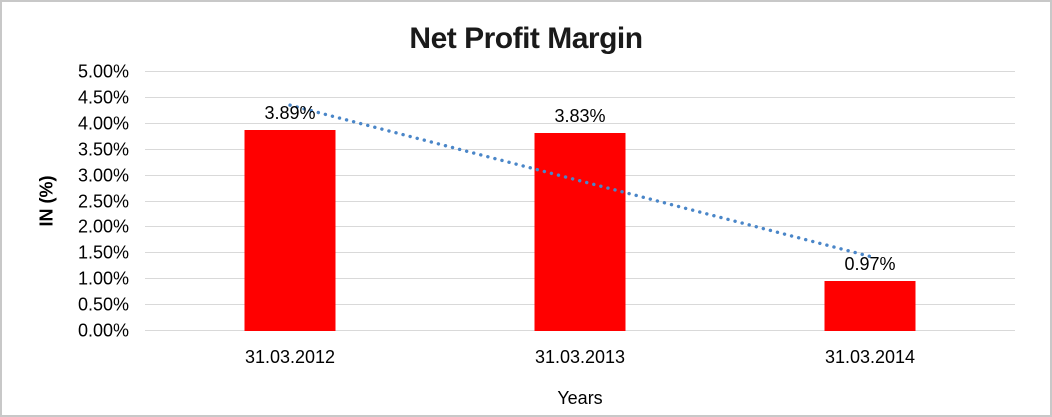  I want to click on y-axis-tick-label: 3.00%, so click(103, 175).